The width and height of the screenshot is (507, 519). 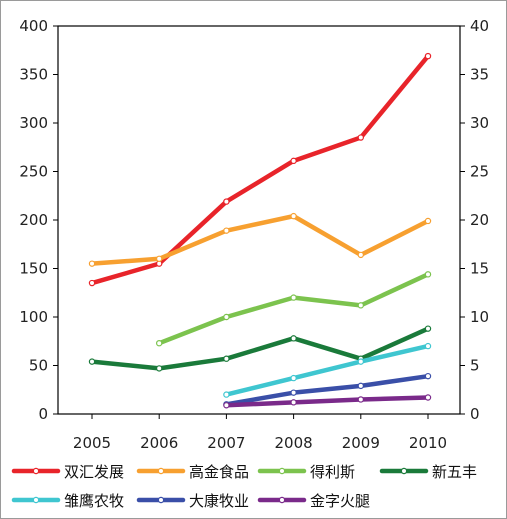 I want to click on y-left-tick-label: 150, so click(x=33, y=269).